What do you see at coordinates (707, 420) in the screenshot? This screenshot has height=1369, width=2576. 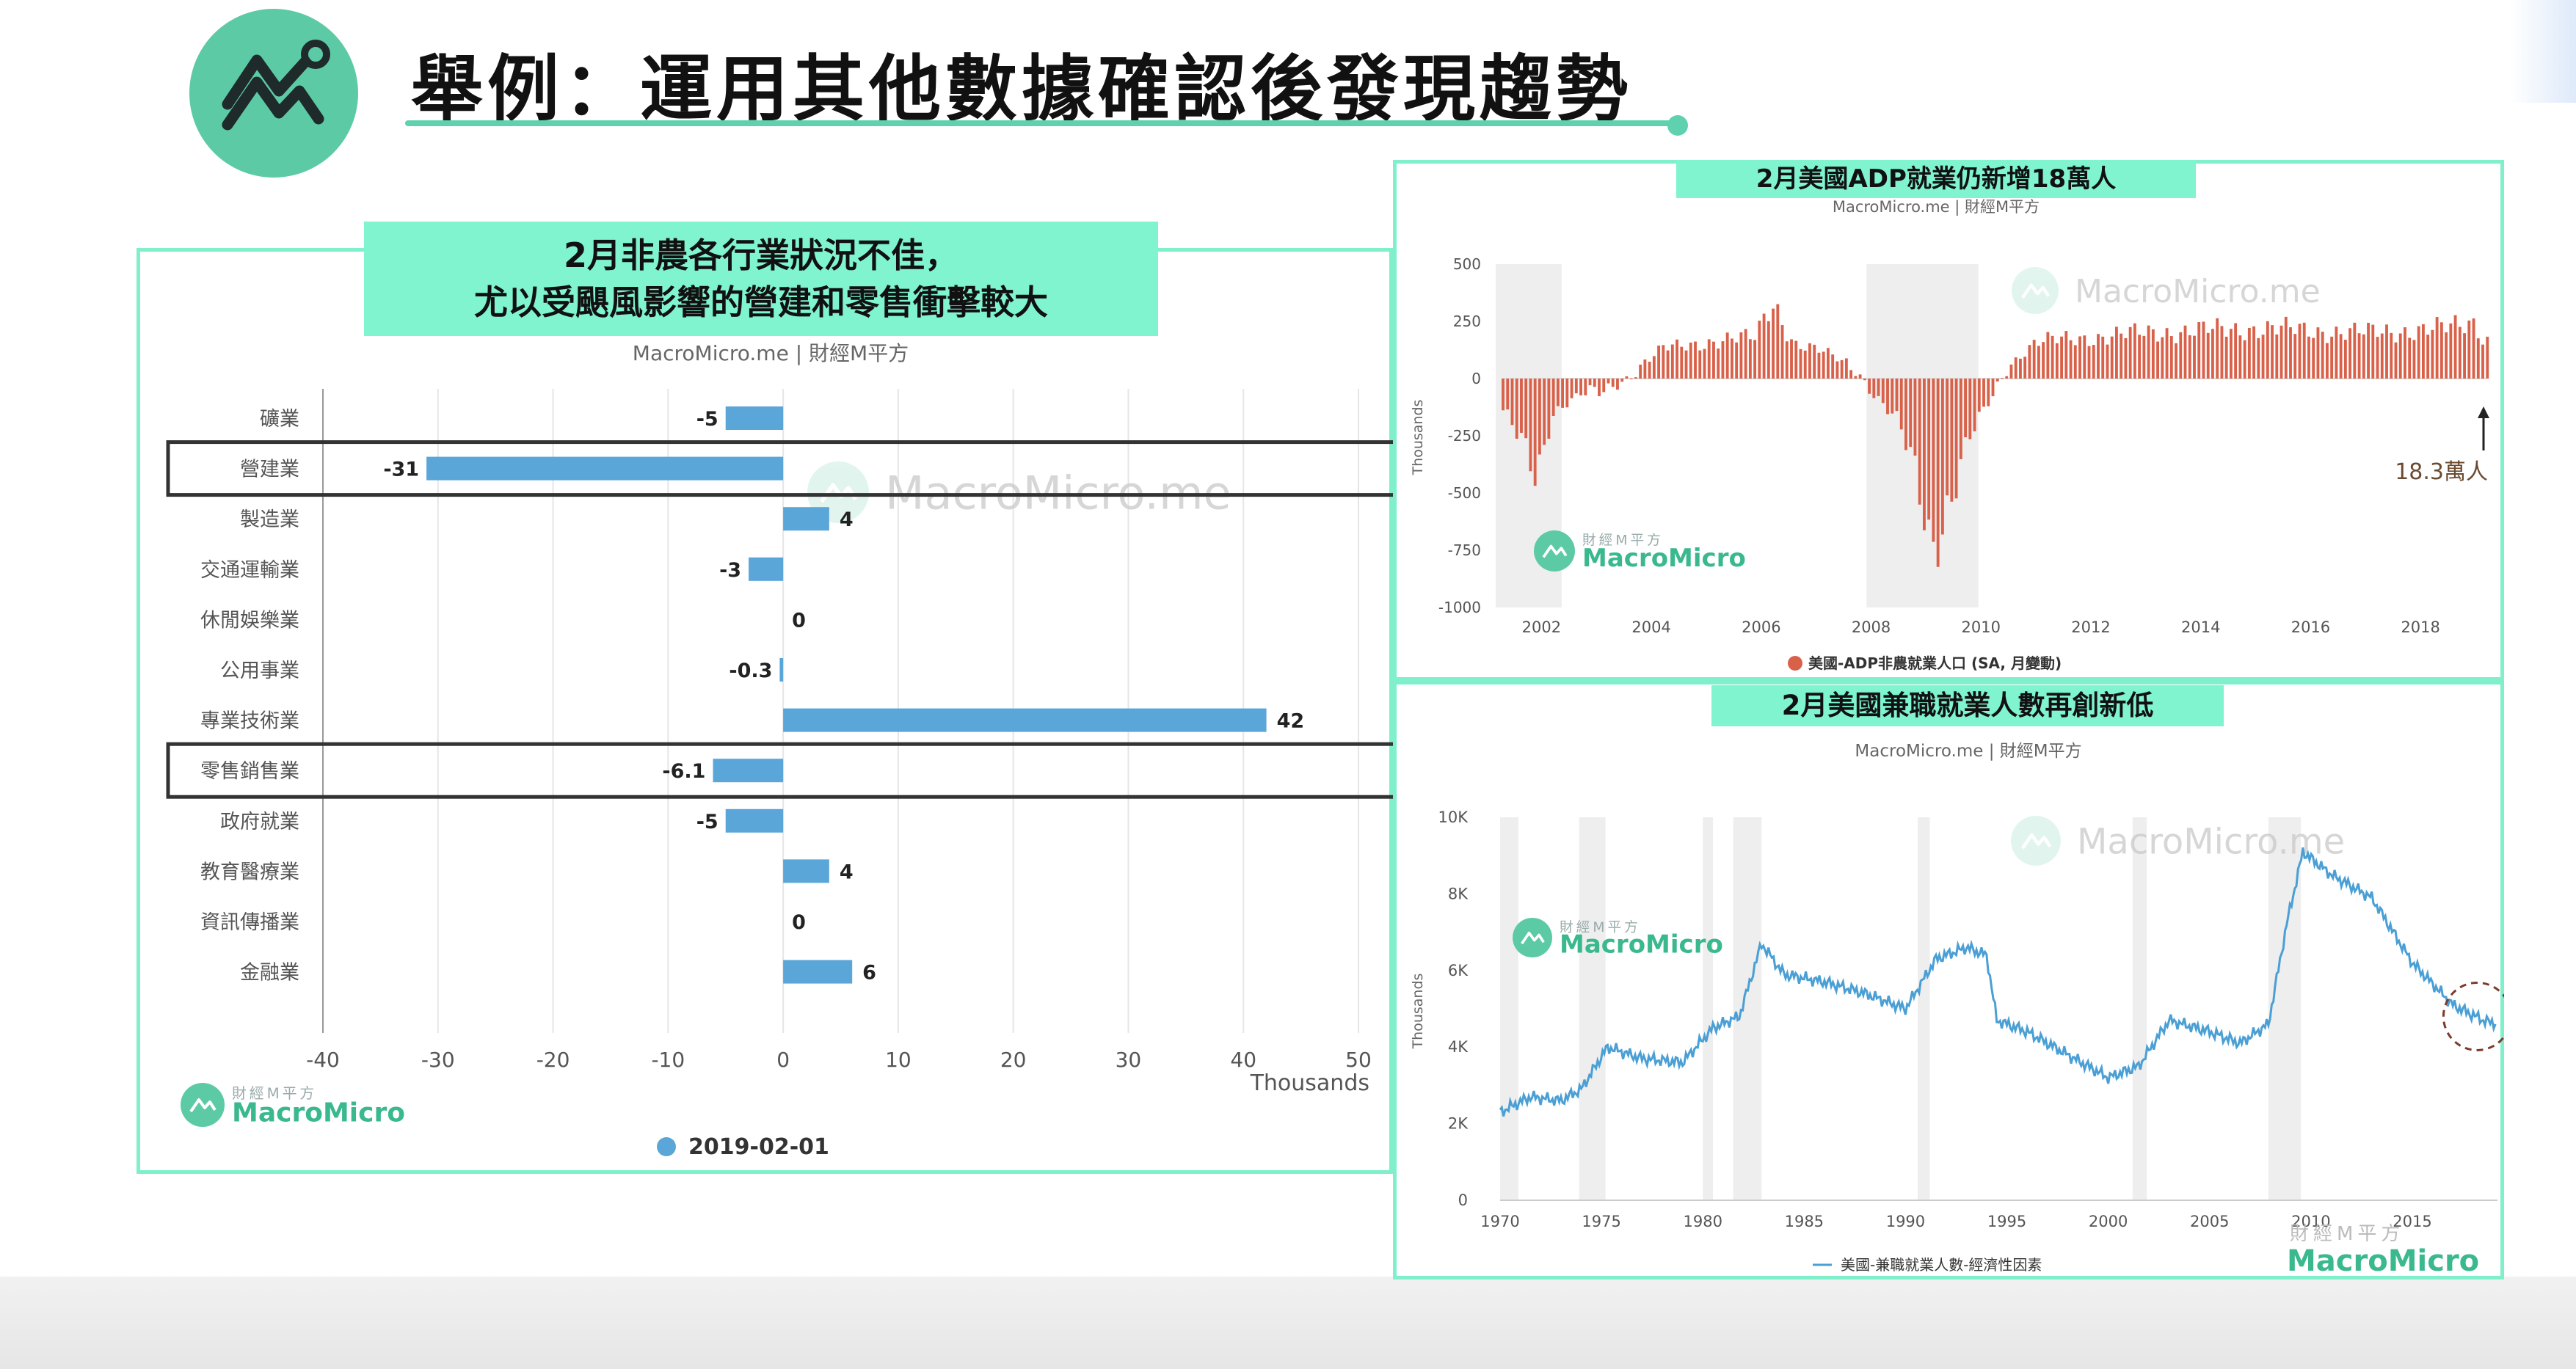 I see `data-label: -5` at bounding box center [707, 420].